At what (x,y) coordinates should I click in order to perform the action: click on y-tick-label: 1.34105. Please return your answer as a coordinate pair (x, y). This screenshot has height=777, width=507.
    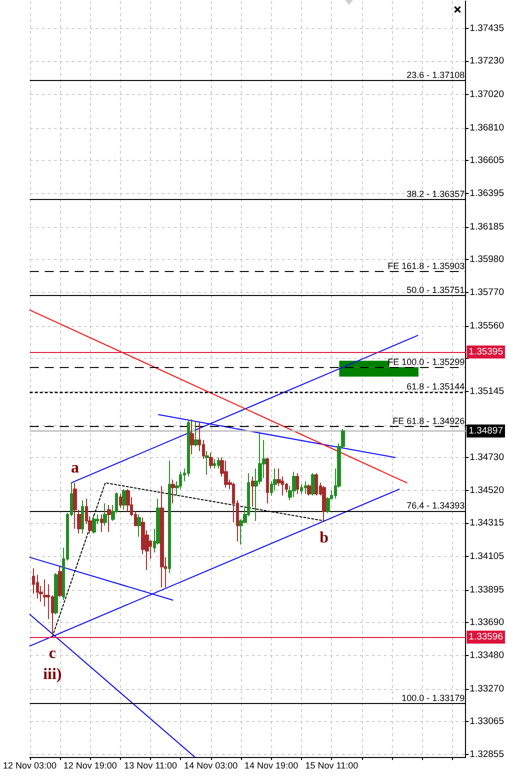
    Looking at the image, I should click on (487, 556).